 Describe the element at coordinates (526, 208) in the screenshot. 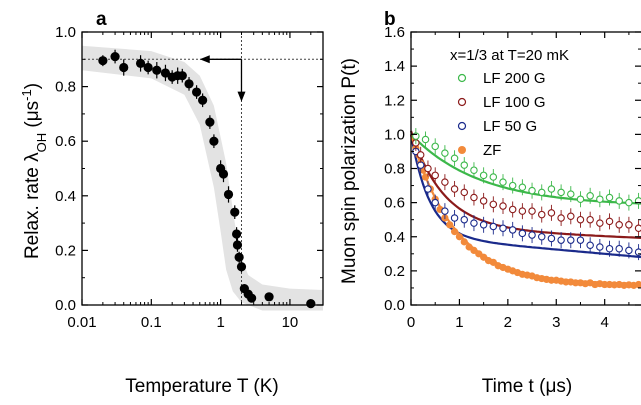

I see `data-points` at that location.